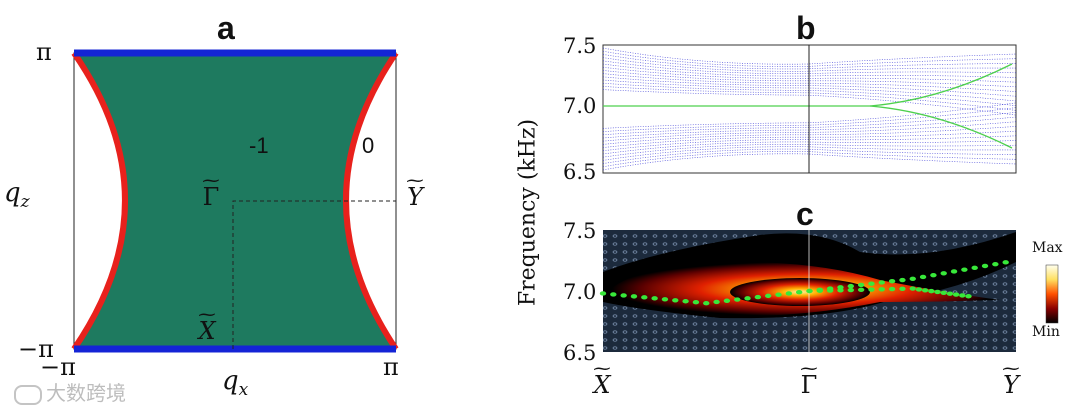 The width and height of the screenshot is (1080, 408). I want to click on a-xtick-right: π, so click(391, 367).